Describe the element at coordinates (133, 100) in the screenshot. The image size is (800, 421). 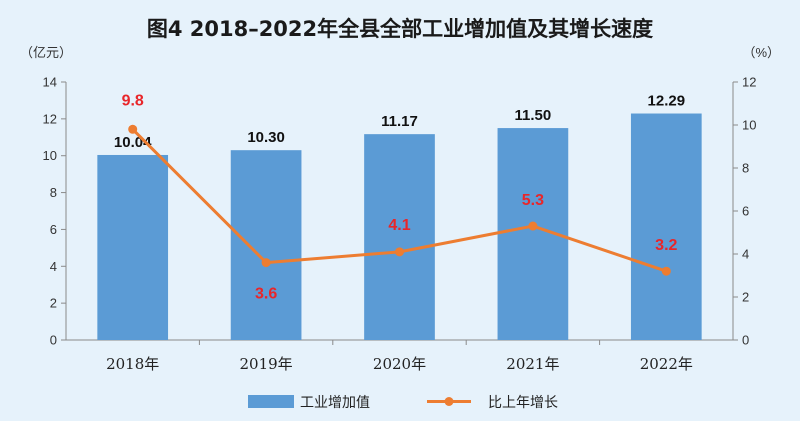
I see `line-data-label: 9.8` at that location.